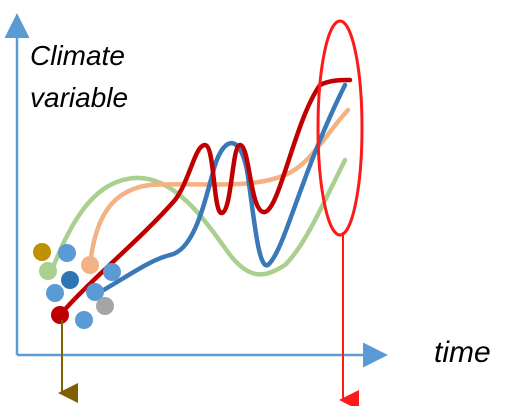 This screenshot has height=411, width=506. I want to click on dot-gold, so click(42, 252).